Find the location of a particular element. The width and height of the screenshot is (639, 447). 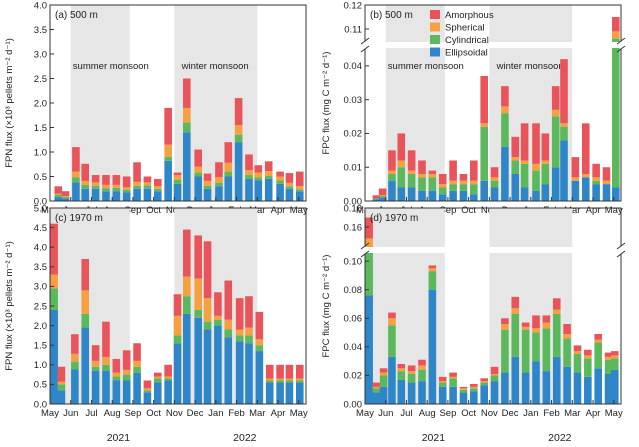

legend-label-ellipsoidal: Ellipsoidal is located at coordinates (466, 53).